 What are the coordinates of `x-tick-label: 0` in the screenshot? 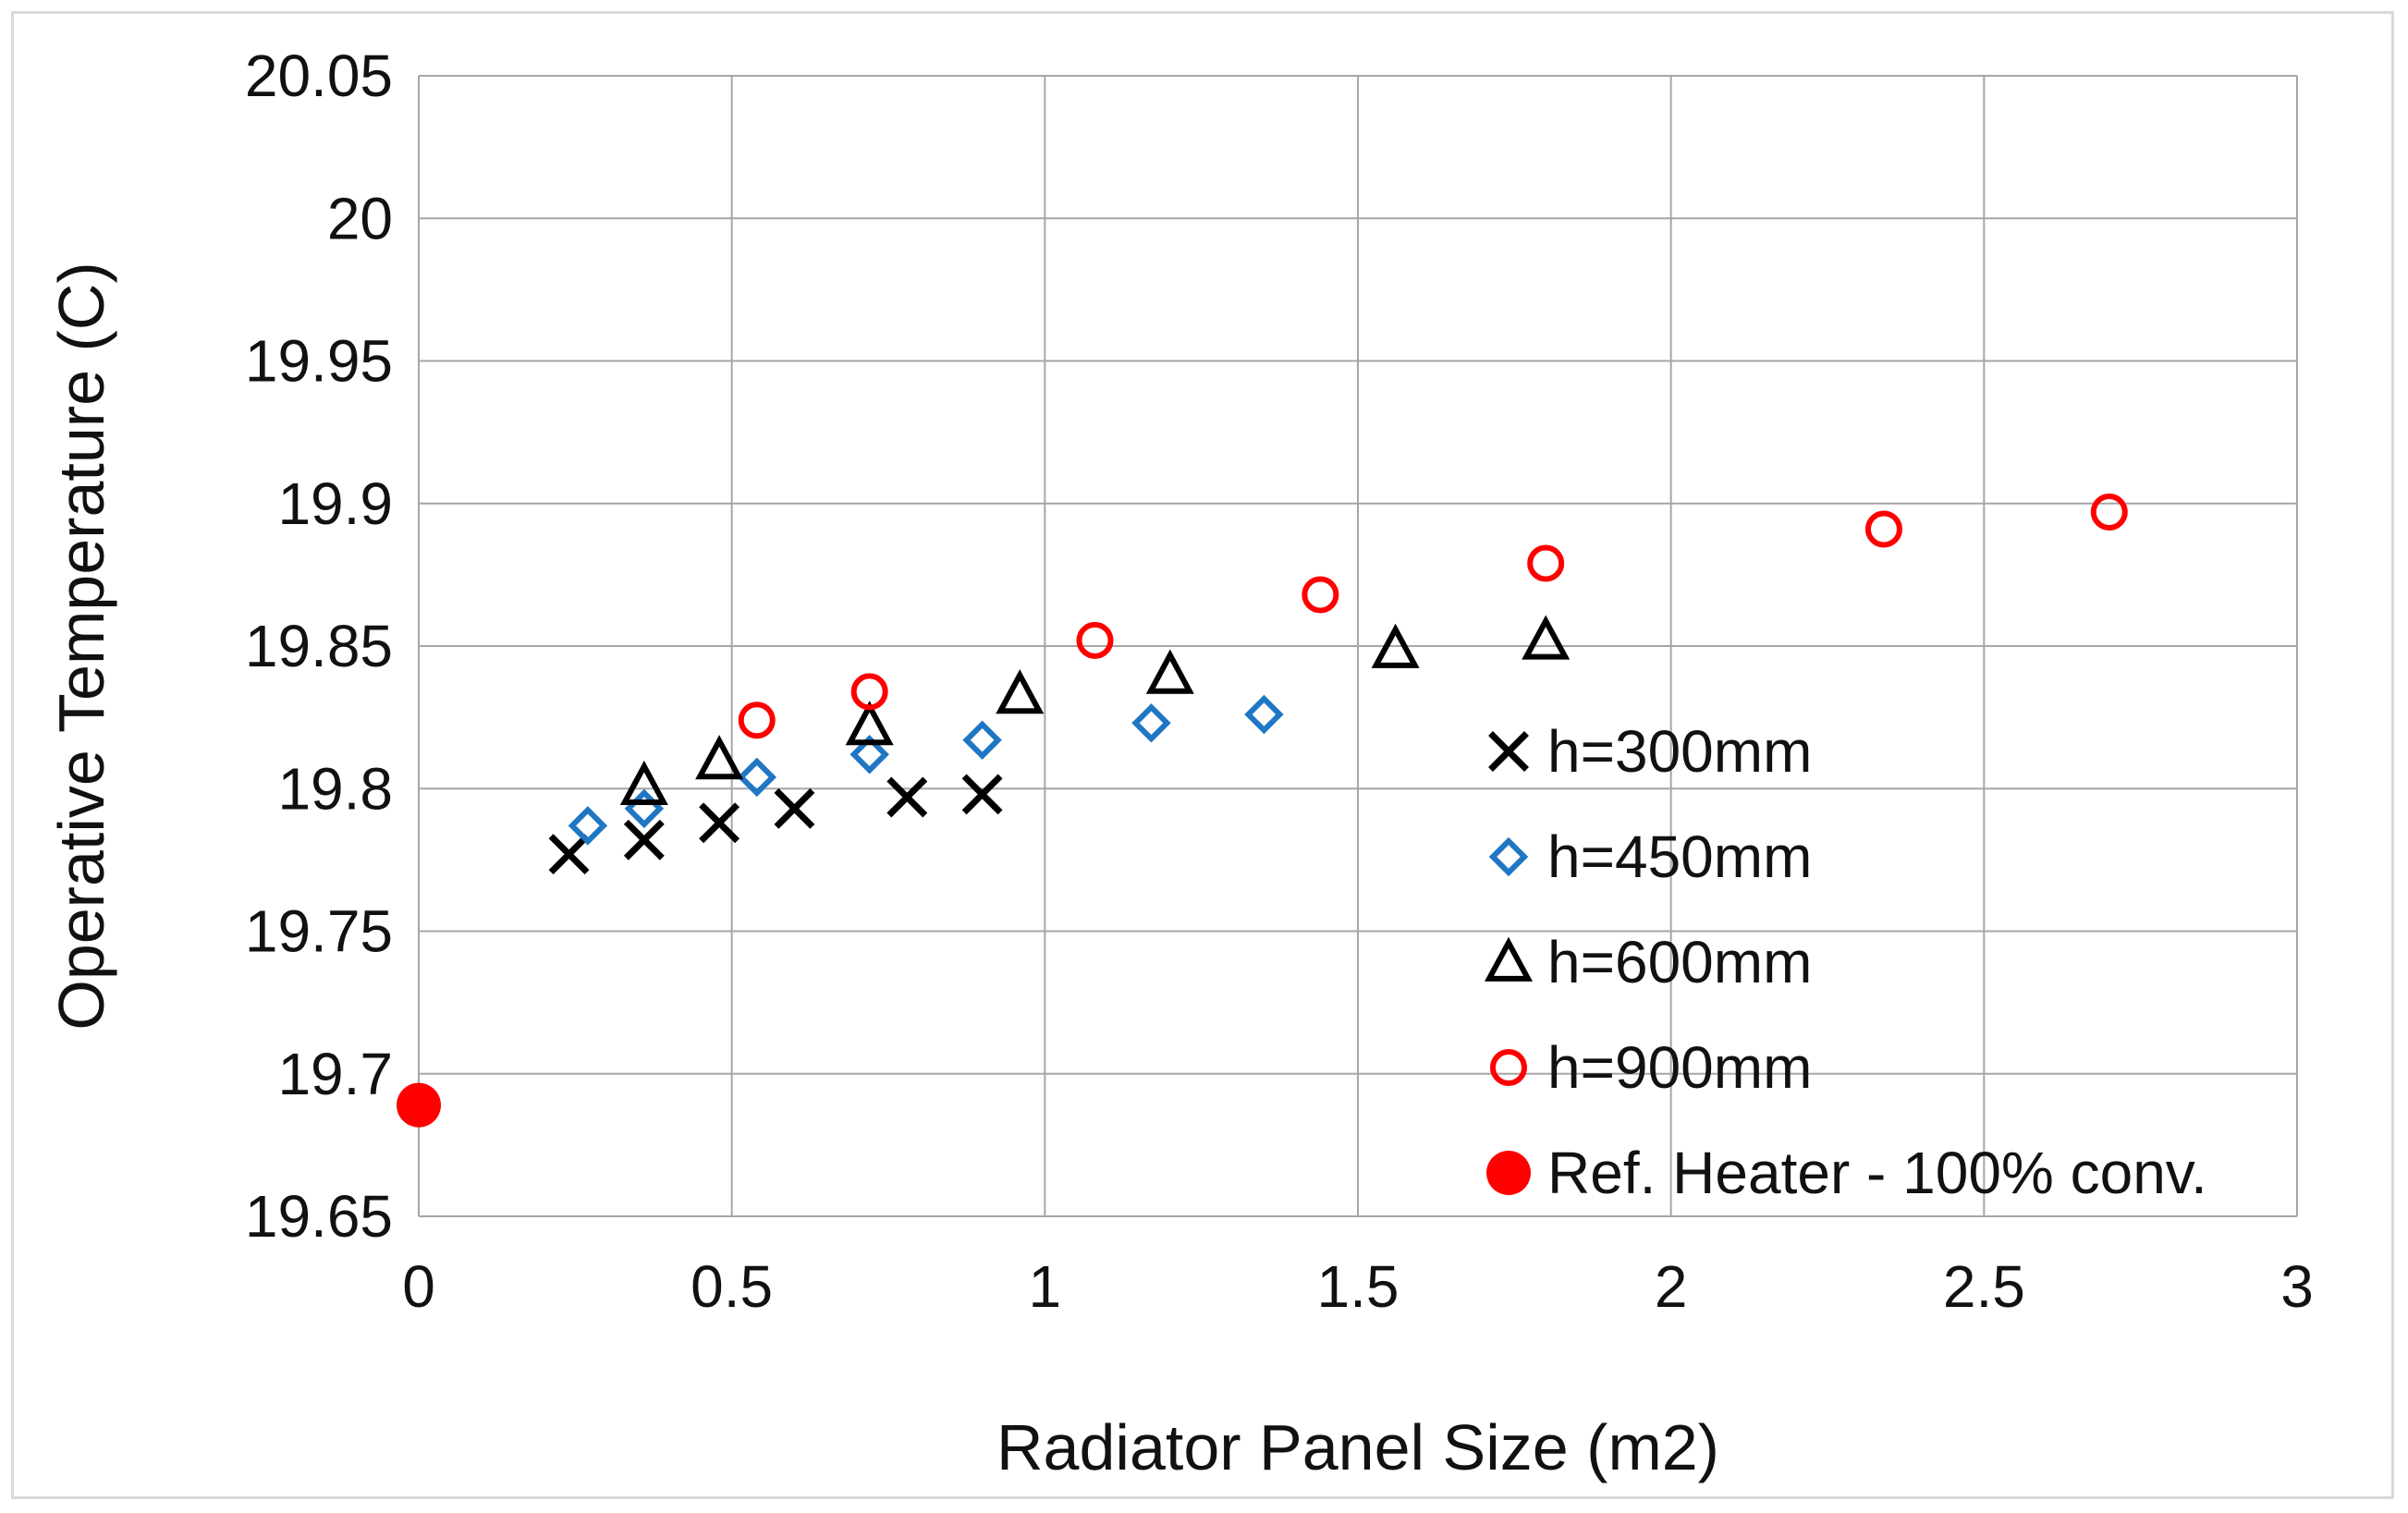 It's located at (418, 1286).